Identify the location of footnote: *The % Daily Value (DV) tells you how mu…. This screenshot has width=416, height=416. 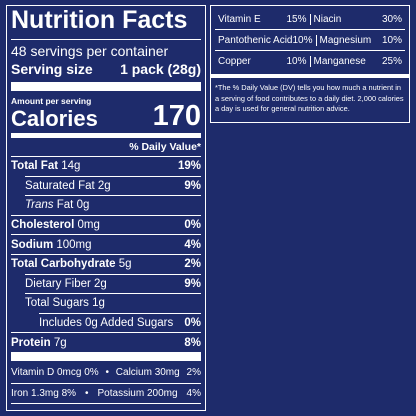
(309, 98).